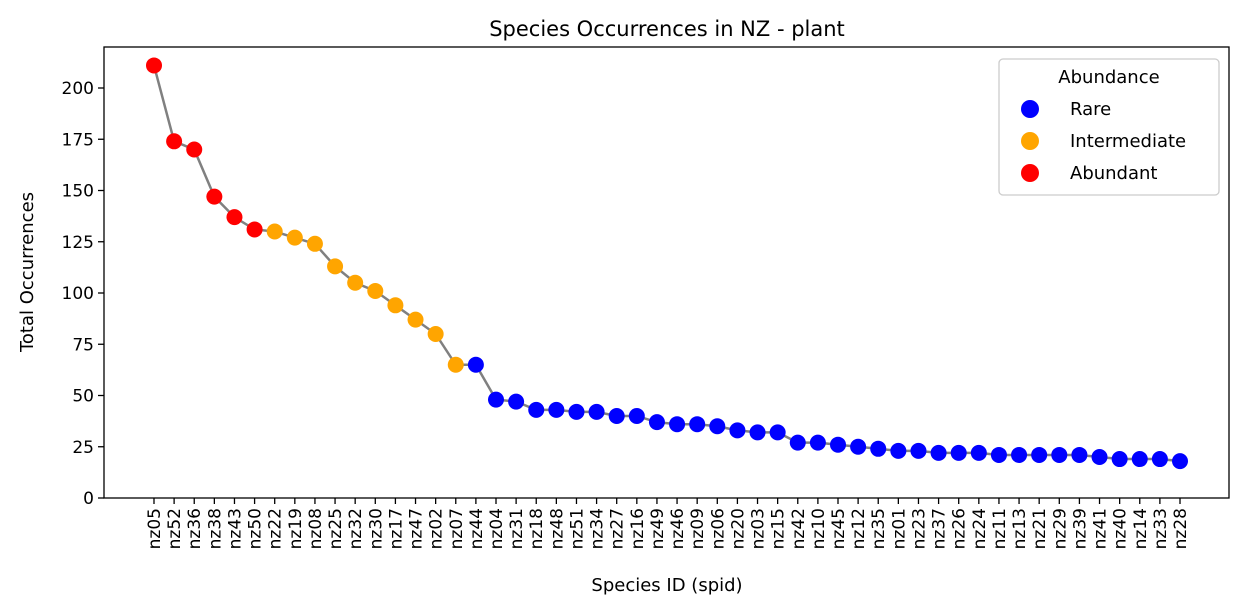  What do you see at coordinates (517, 528) in the screenshot?
I see `x-tick-label: nz31` at bounding box center [517, 528].